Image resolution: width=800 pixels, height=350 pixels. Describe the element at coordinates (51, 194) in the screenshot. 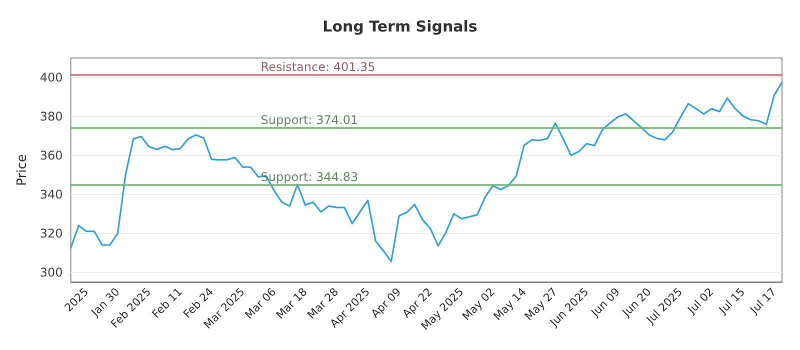

I see `y-tick-label: 340` at that location.